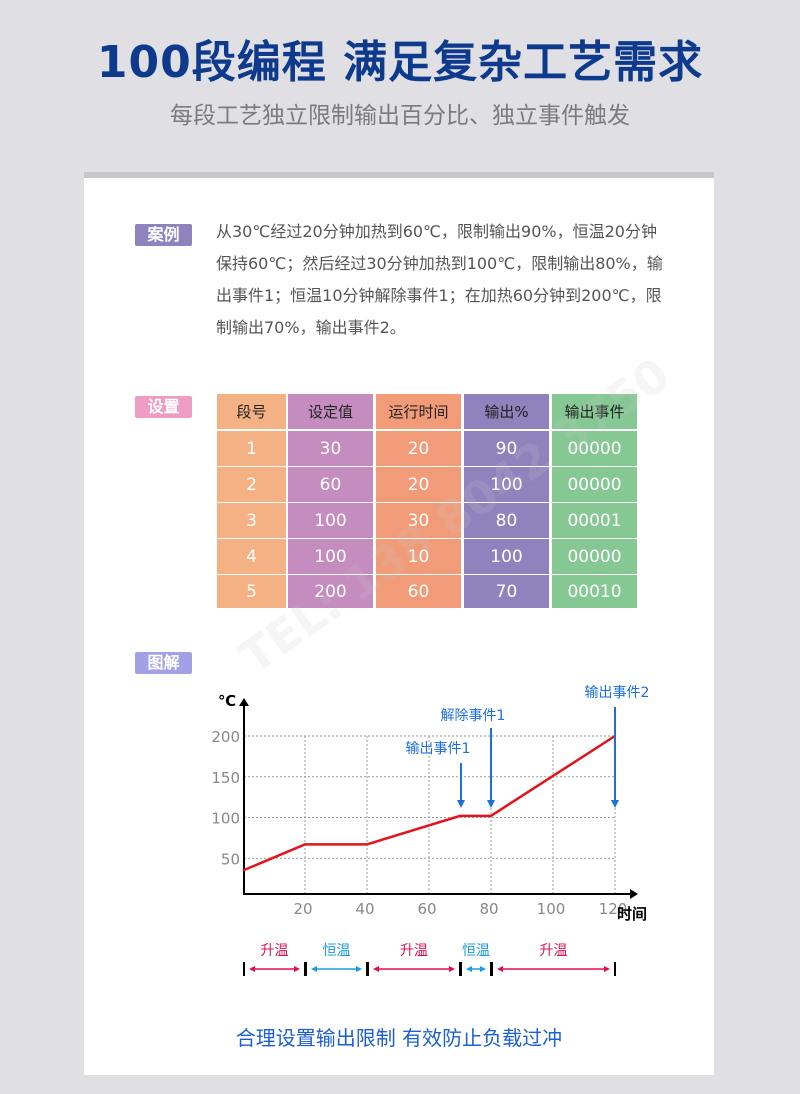  What do you see at coordinates (330, 411) in the screenshot?
I see `table-header-cell: 设定值` at bounding box center [330, 411].